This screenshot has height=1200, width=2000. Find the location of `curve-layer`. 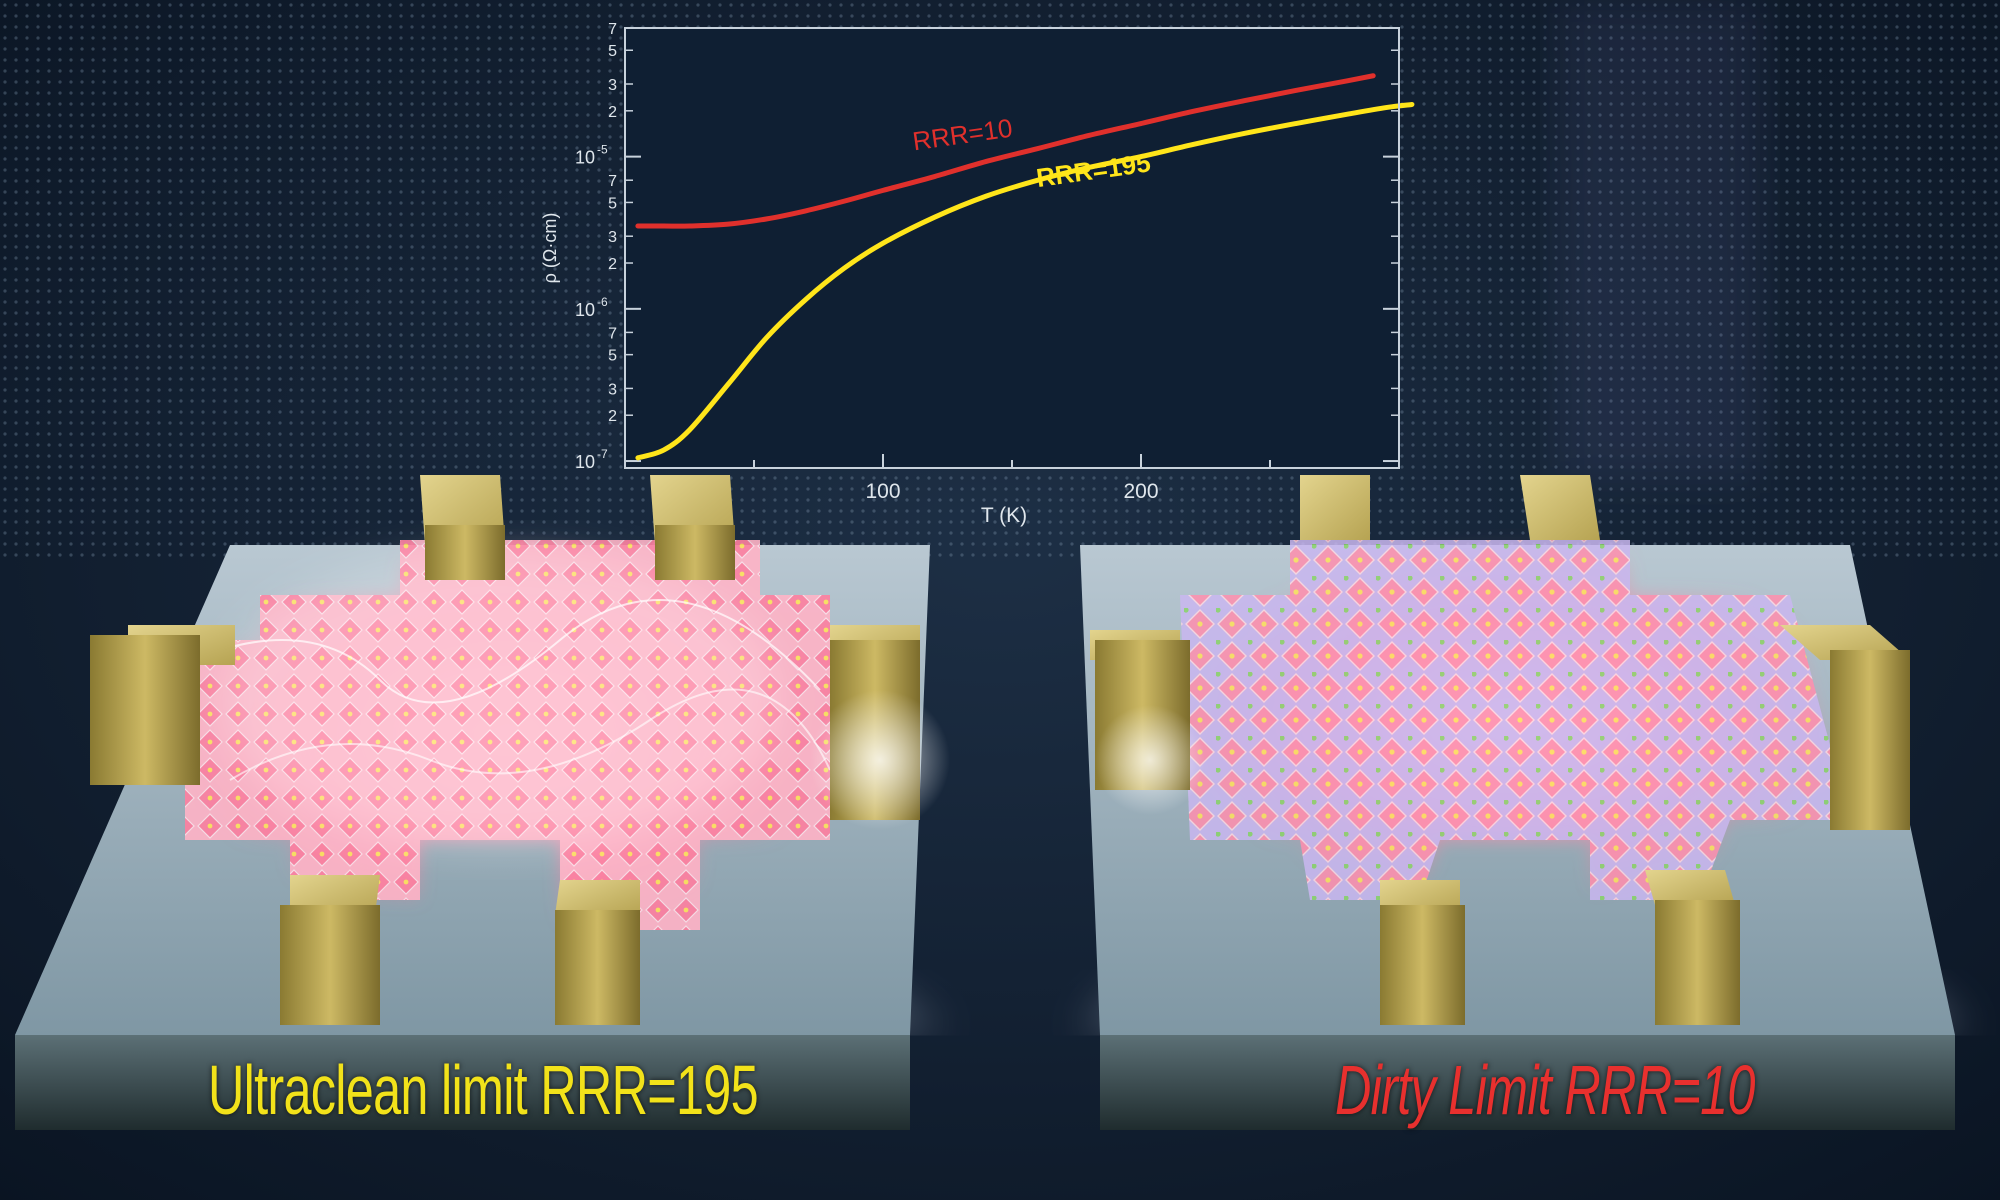

curve-layer is located at coordinates (1025, 267).